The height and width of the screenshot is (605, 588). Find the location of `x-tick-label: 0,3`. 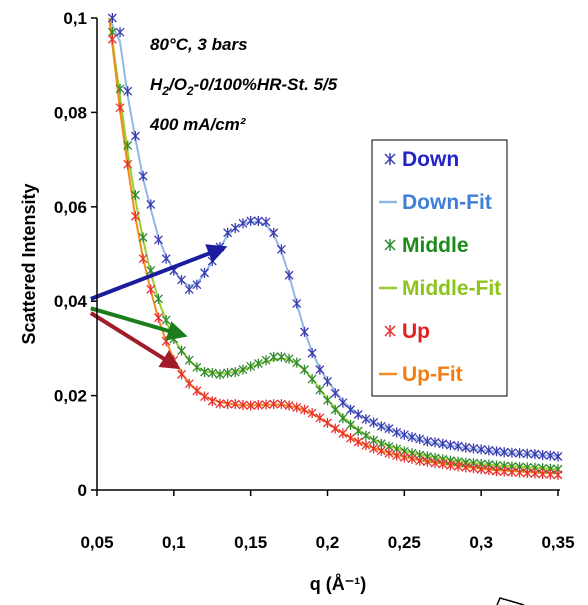

x-tick-label: 0,3 is located at coordinates (481, 542).